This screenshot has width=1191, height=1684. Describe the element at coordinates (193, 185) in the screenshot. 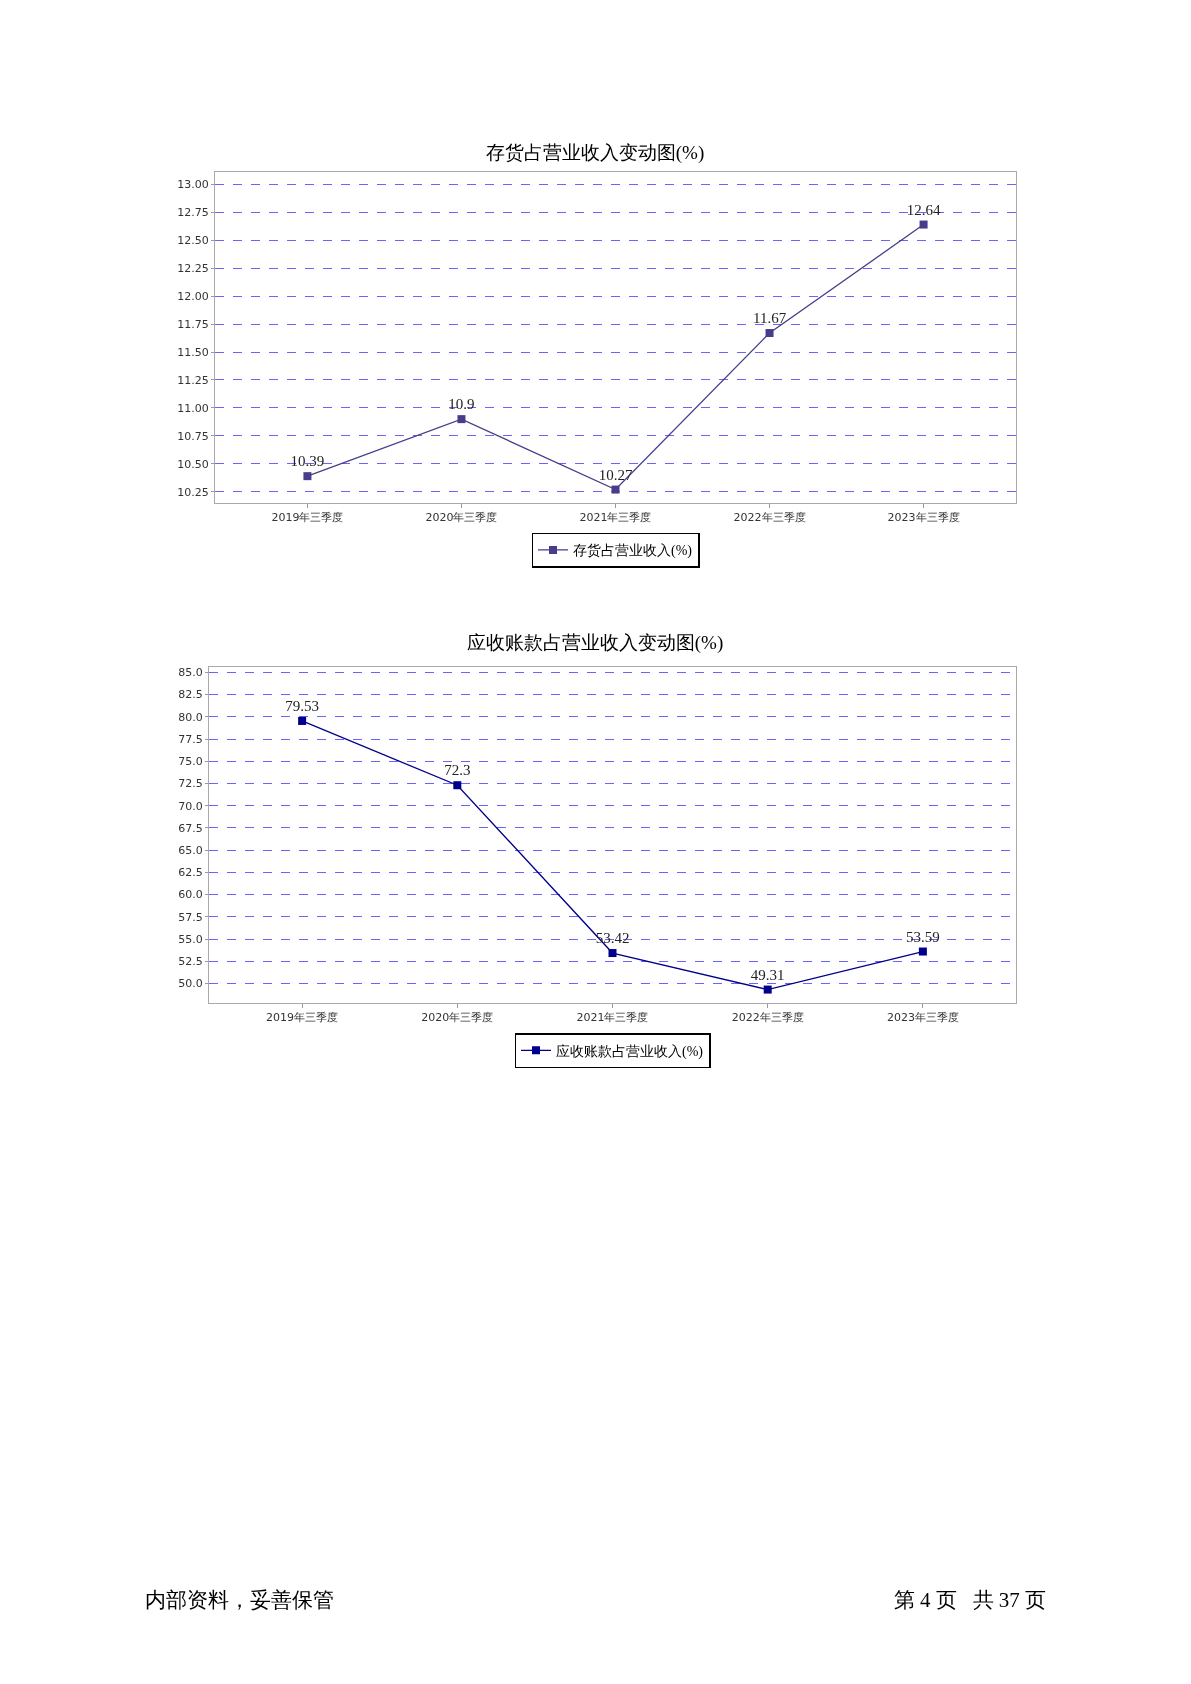

I see `y-tick-label: 13.00` at that location.